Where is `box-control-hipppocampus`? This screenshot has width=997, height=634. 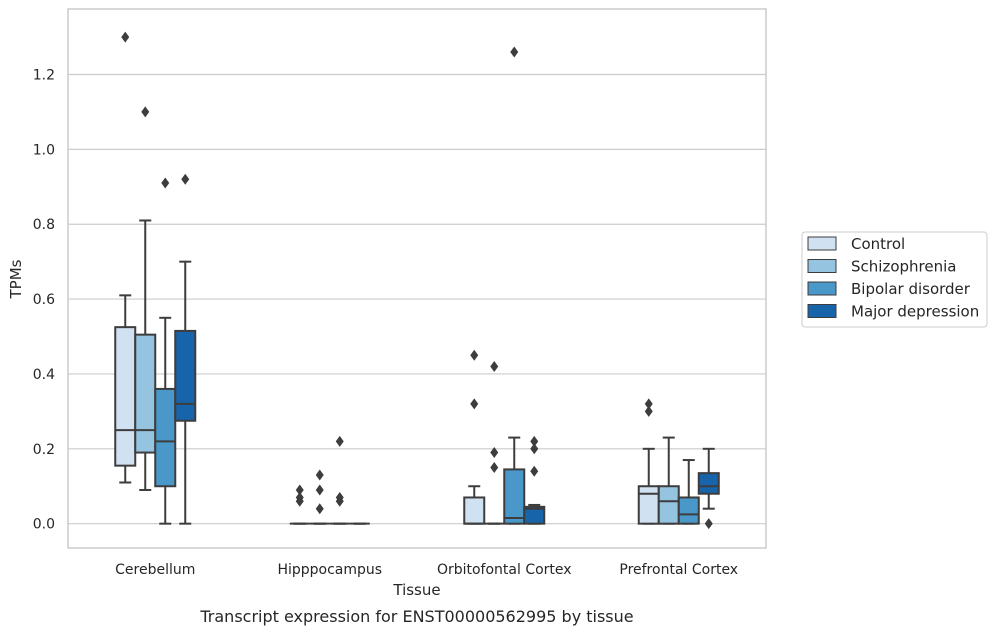 box-control-hipppocampus is located at coordinates (299, 504).